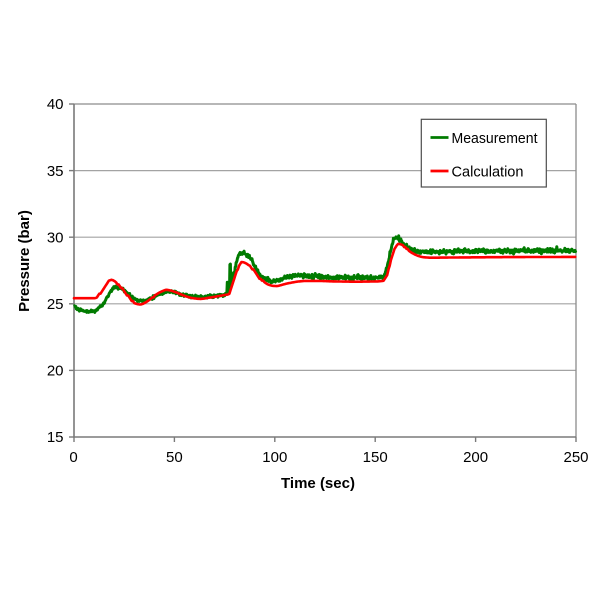  Describe the element at coordinates (475, 457) in the screenshot. I see `svg-text: 200` at that location.